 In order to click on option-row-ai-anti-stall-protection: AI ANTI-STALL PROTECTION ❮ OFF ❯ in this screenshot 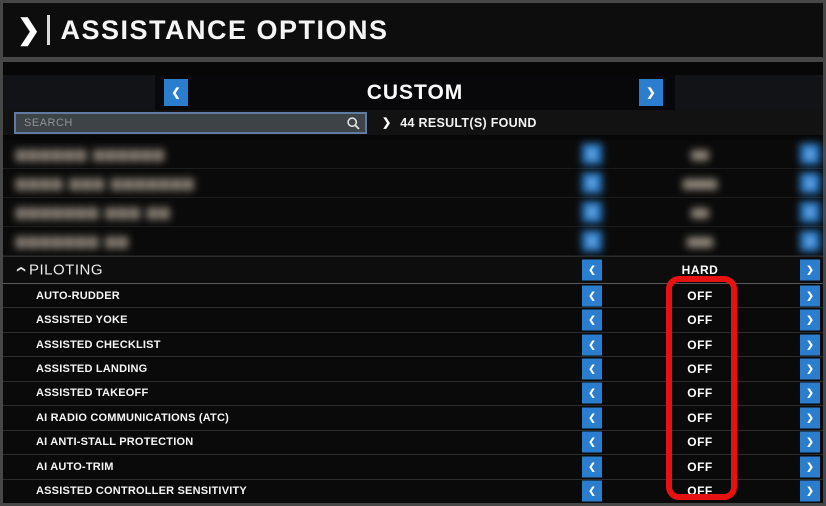, I will do `click(413, 443)`.